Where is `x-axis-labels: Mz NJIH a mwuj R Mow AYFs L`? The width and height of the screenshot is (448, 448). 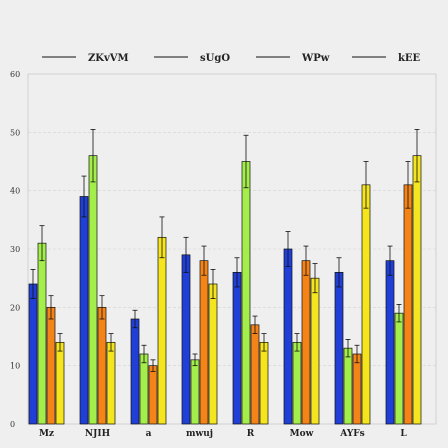
x-axis-labels: Mz NJIH a mwuj R Mow AYFs L is located at coordinates (223, 434).